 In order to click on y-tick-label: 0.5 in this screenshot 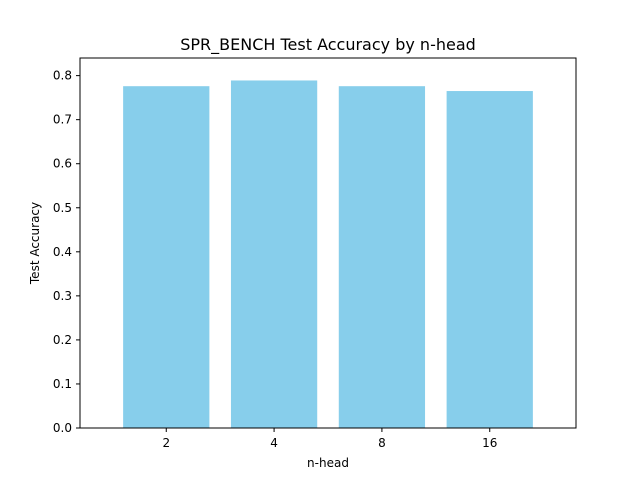, I will do `click(62, 208)`.